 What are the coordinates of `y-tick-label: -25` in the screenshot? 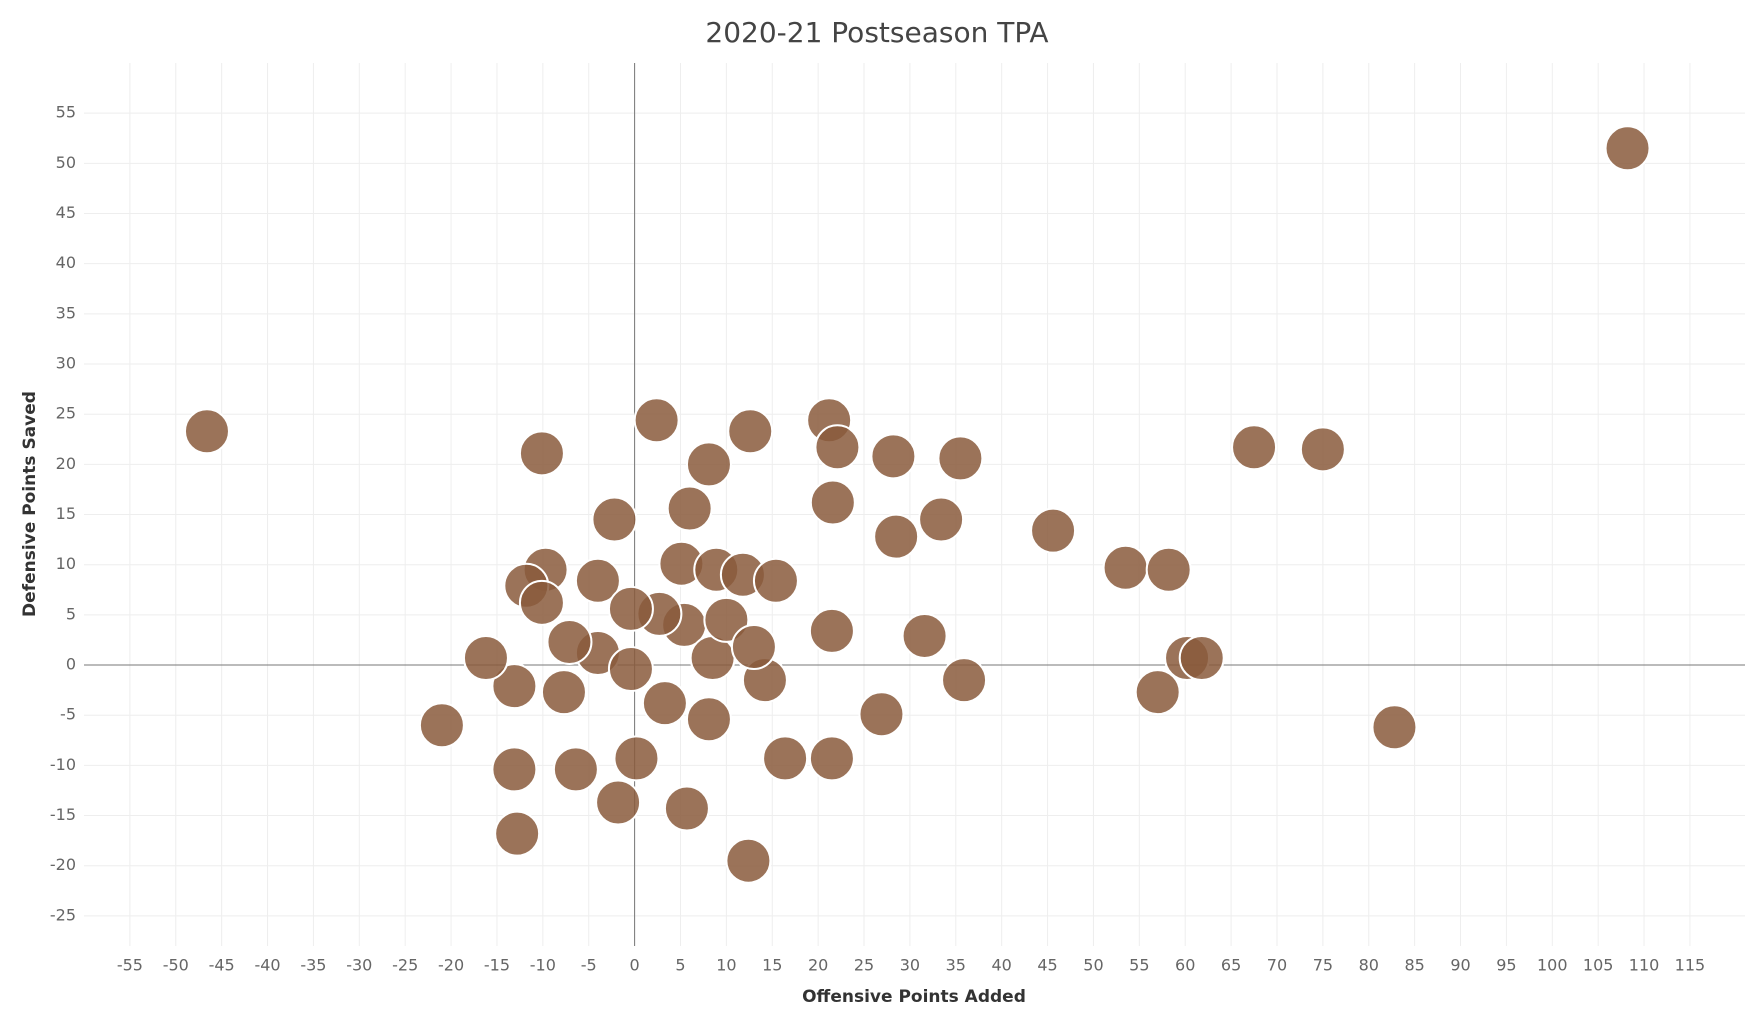 It's located at (63, 914).